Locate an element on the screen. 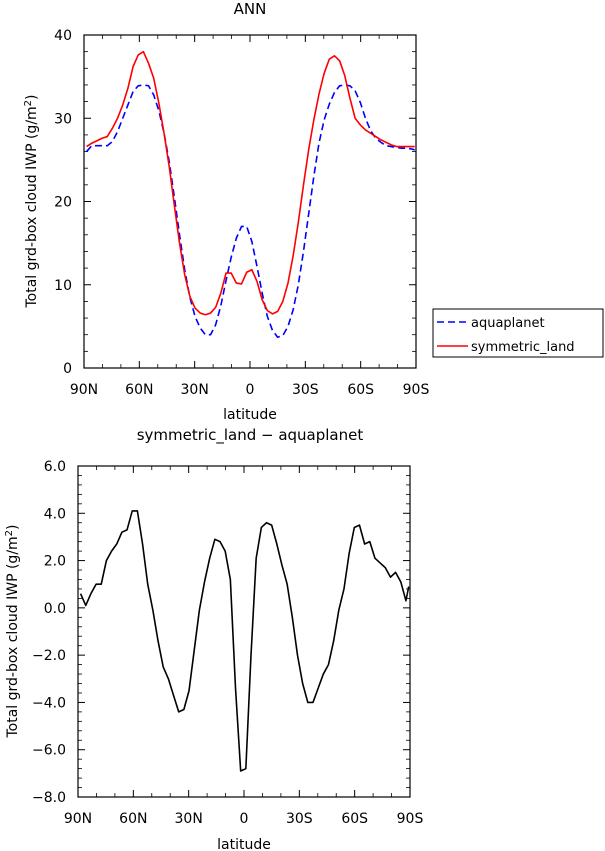 The height and width of the screenshot is (851, 605). y-tick-label: 6.0 is located at coordinates (55, 467).